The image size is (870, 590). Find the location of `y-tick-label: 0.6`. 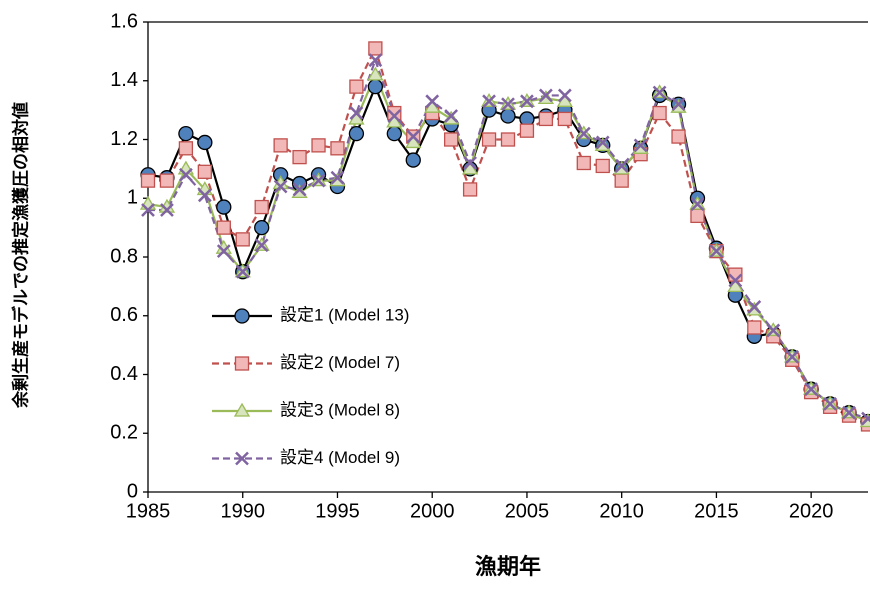

y-tick-label: 0.6 is located at coordinates (124, 315).